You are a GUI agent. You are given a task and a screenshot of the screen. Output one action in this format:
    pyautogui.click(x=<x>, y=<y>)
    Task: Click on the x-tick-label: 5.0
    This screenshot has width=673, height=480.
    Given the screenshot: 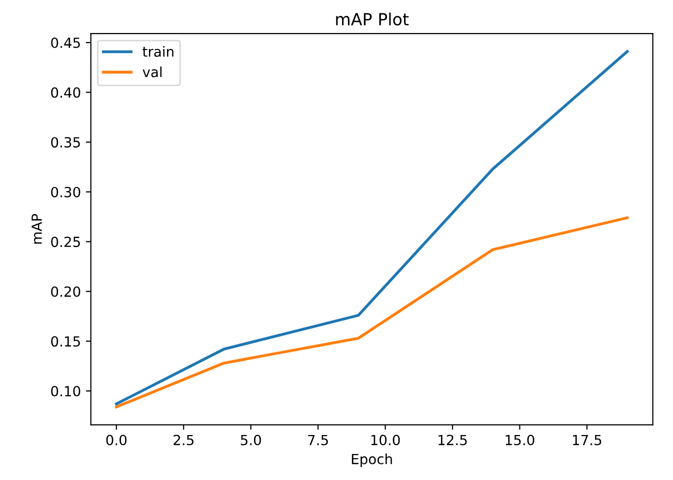 What is the action you would take?
    pyautogui.click(x=250, y=440)
    